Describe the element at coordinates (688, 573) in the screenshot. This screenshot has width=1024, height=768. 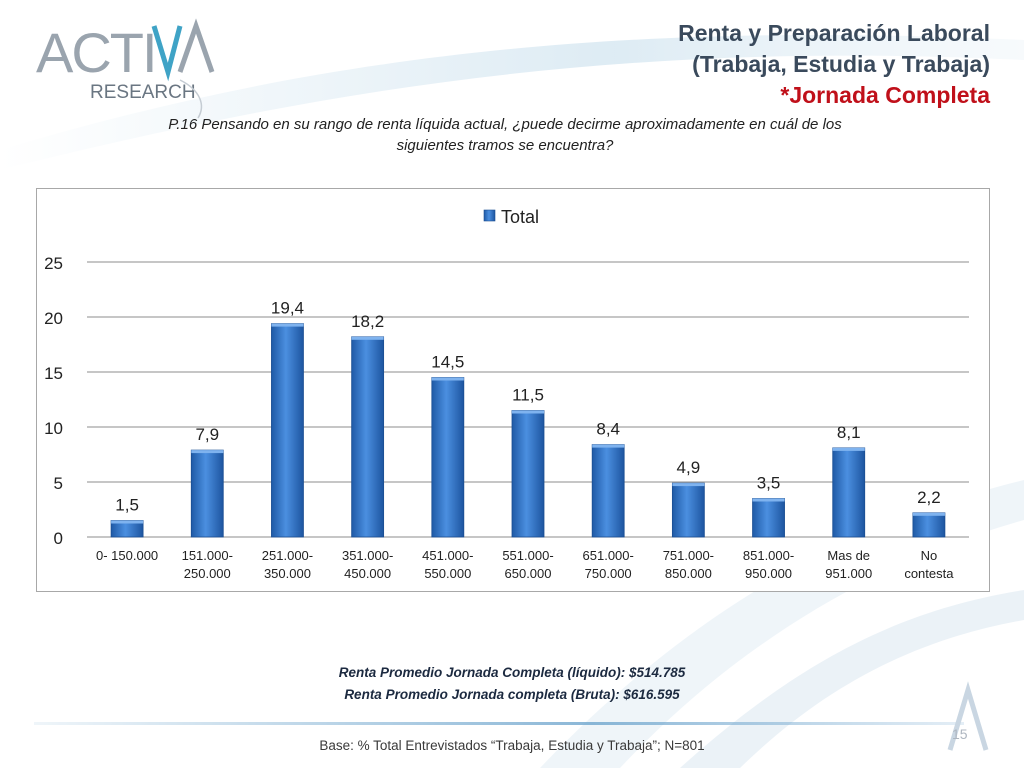
I see `x-tick-label: 850.000` at that location.